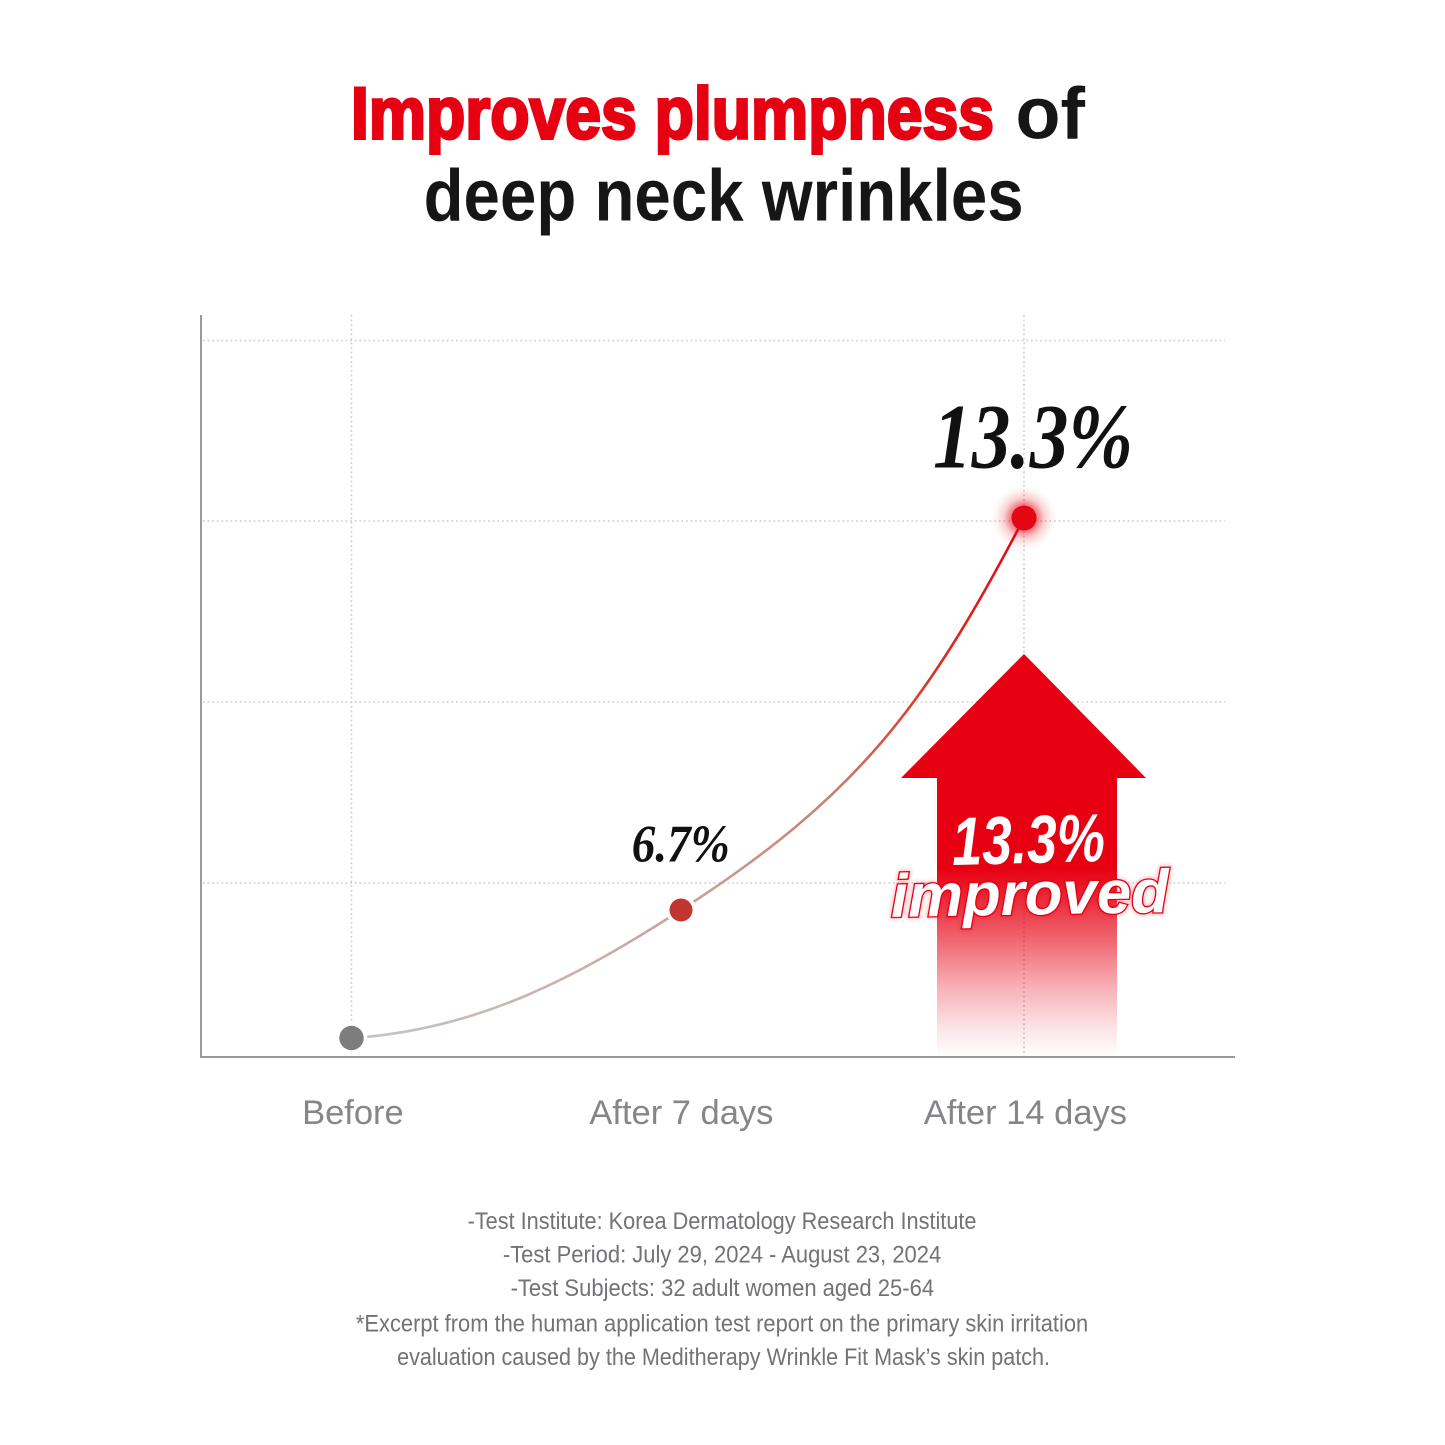 This screenshot has width=1445, height=1445. Describe the element at coordinates (353, 1113) in the screenshot. I see `svg-text: Before` at that location.